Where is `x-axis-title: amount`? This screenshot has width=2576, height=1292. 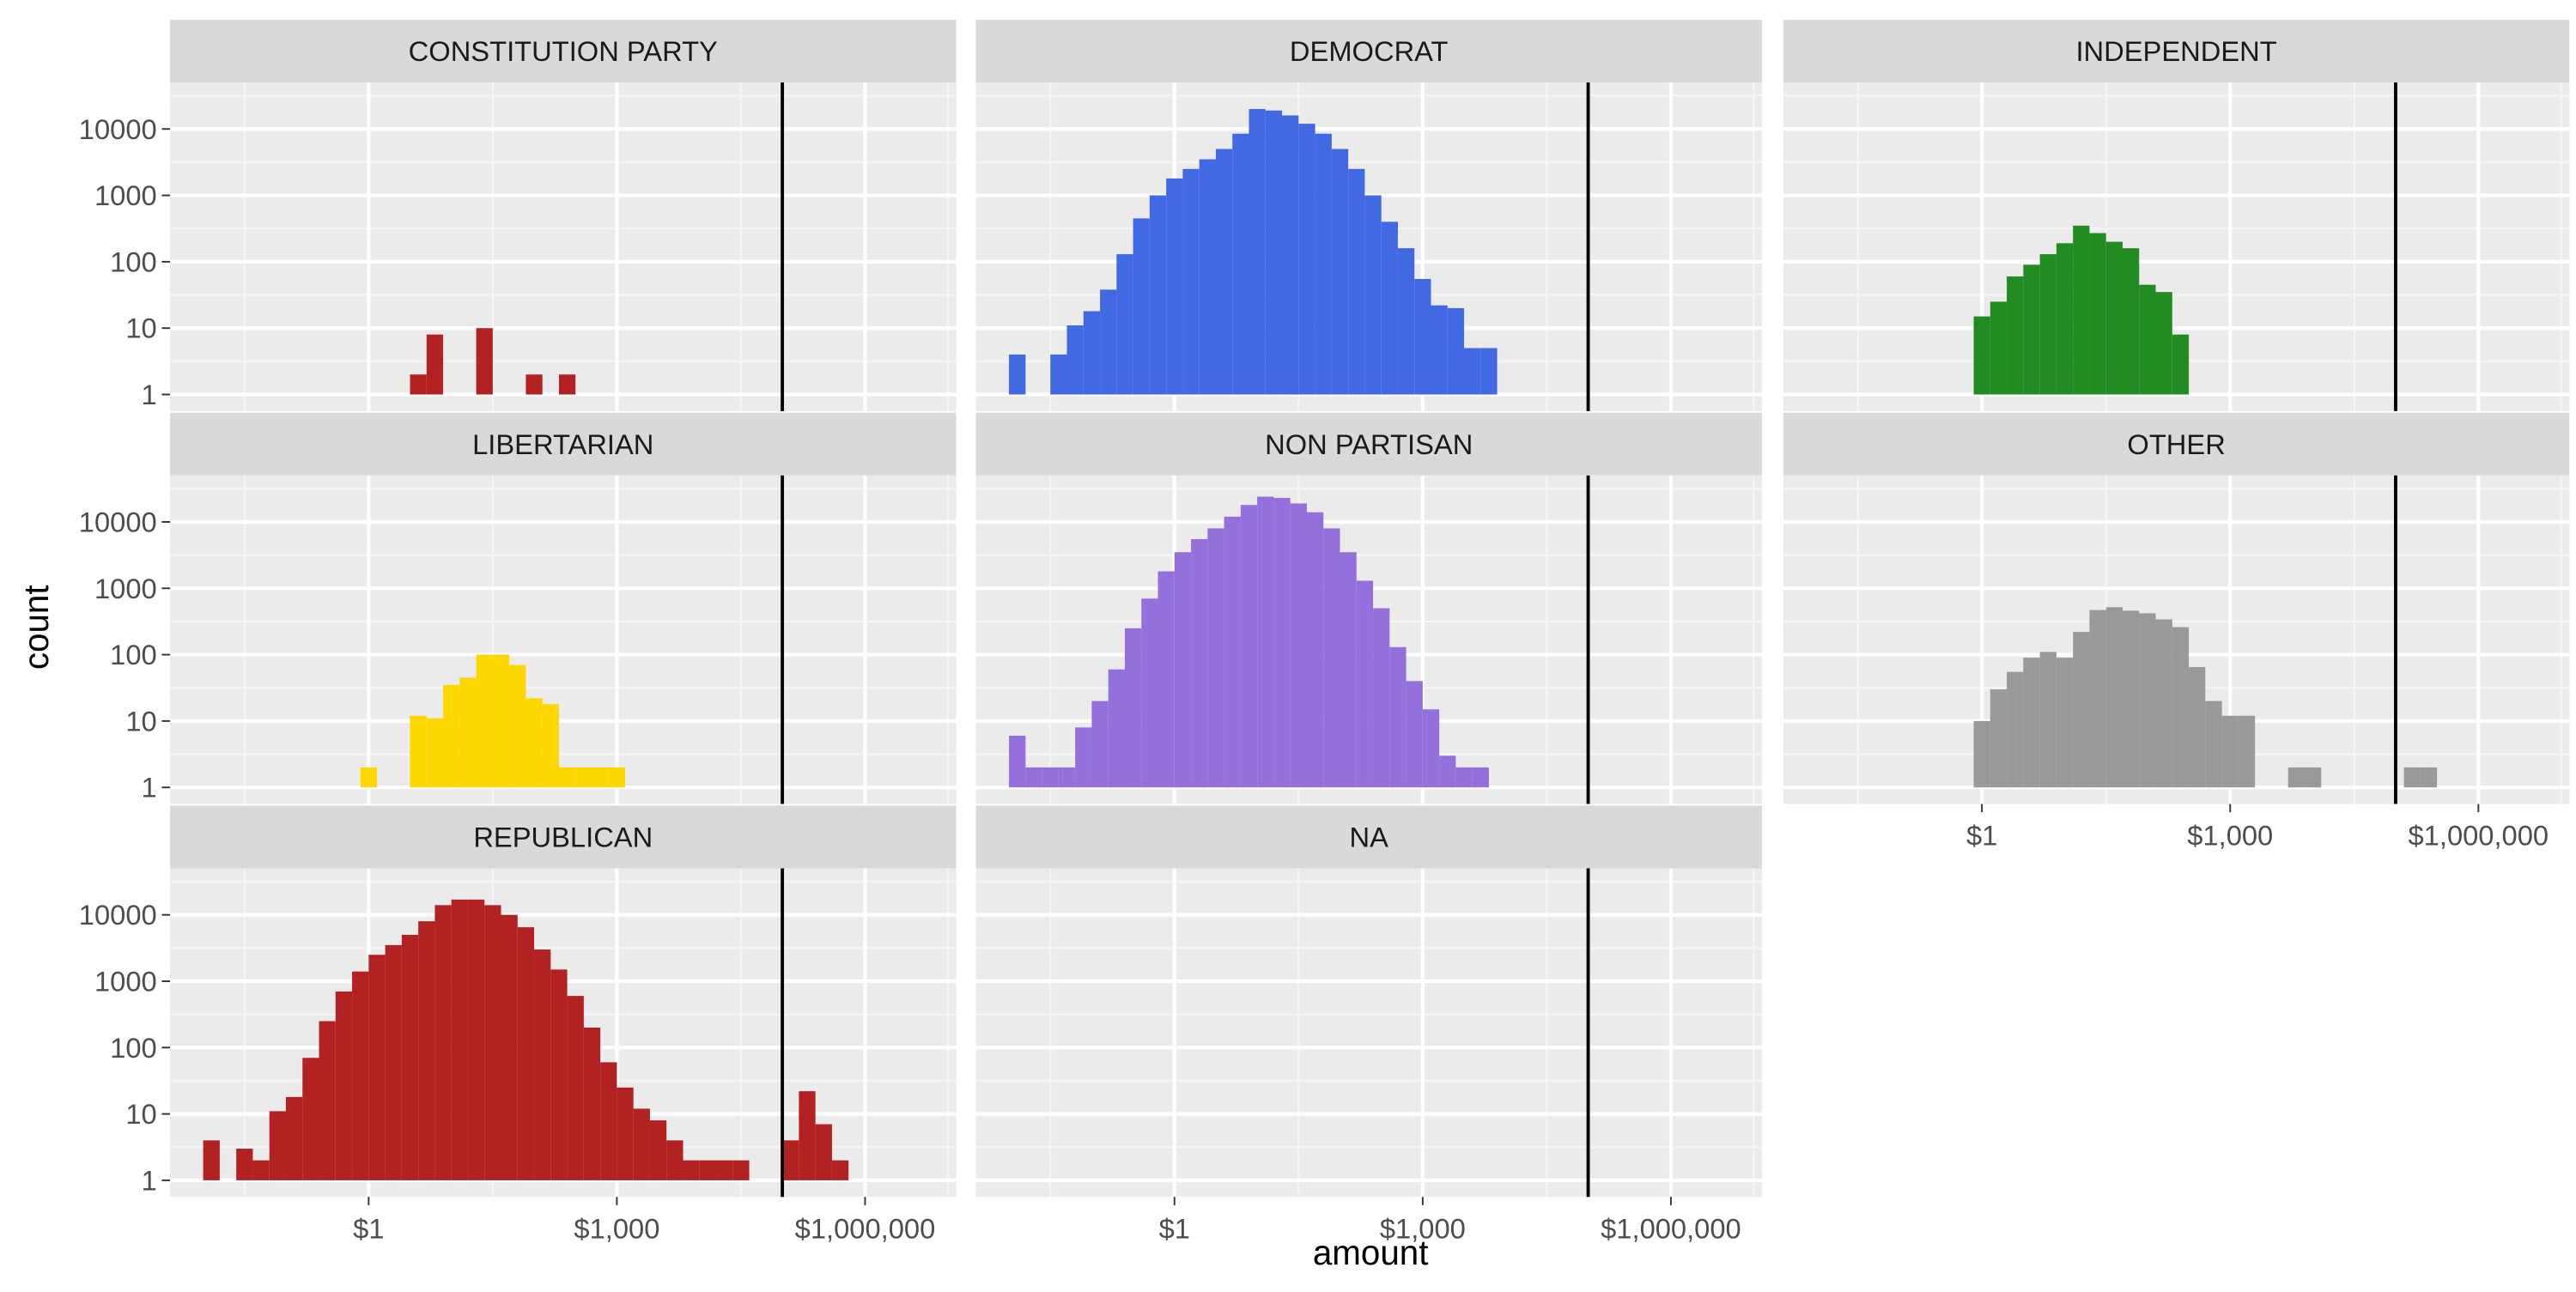
x-axis-title: amount is located at coordinates (1371, 1252).